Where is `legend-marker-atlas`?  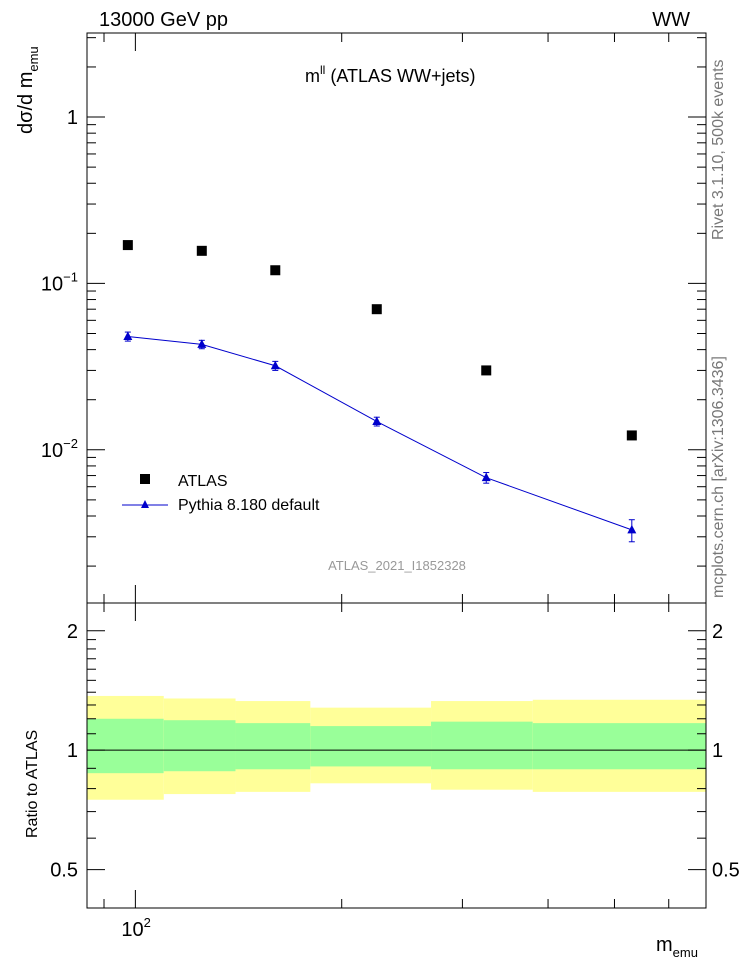 legend-marker-atlas is located at coordinates (145, 479).